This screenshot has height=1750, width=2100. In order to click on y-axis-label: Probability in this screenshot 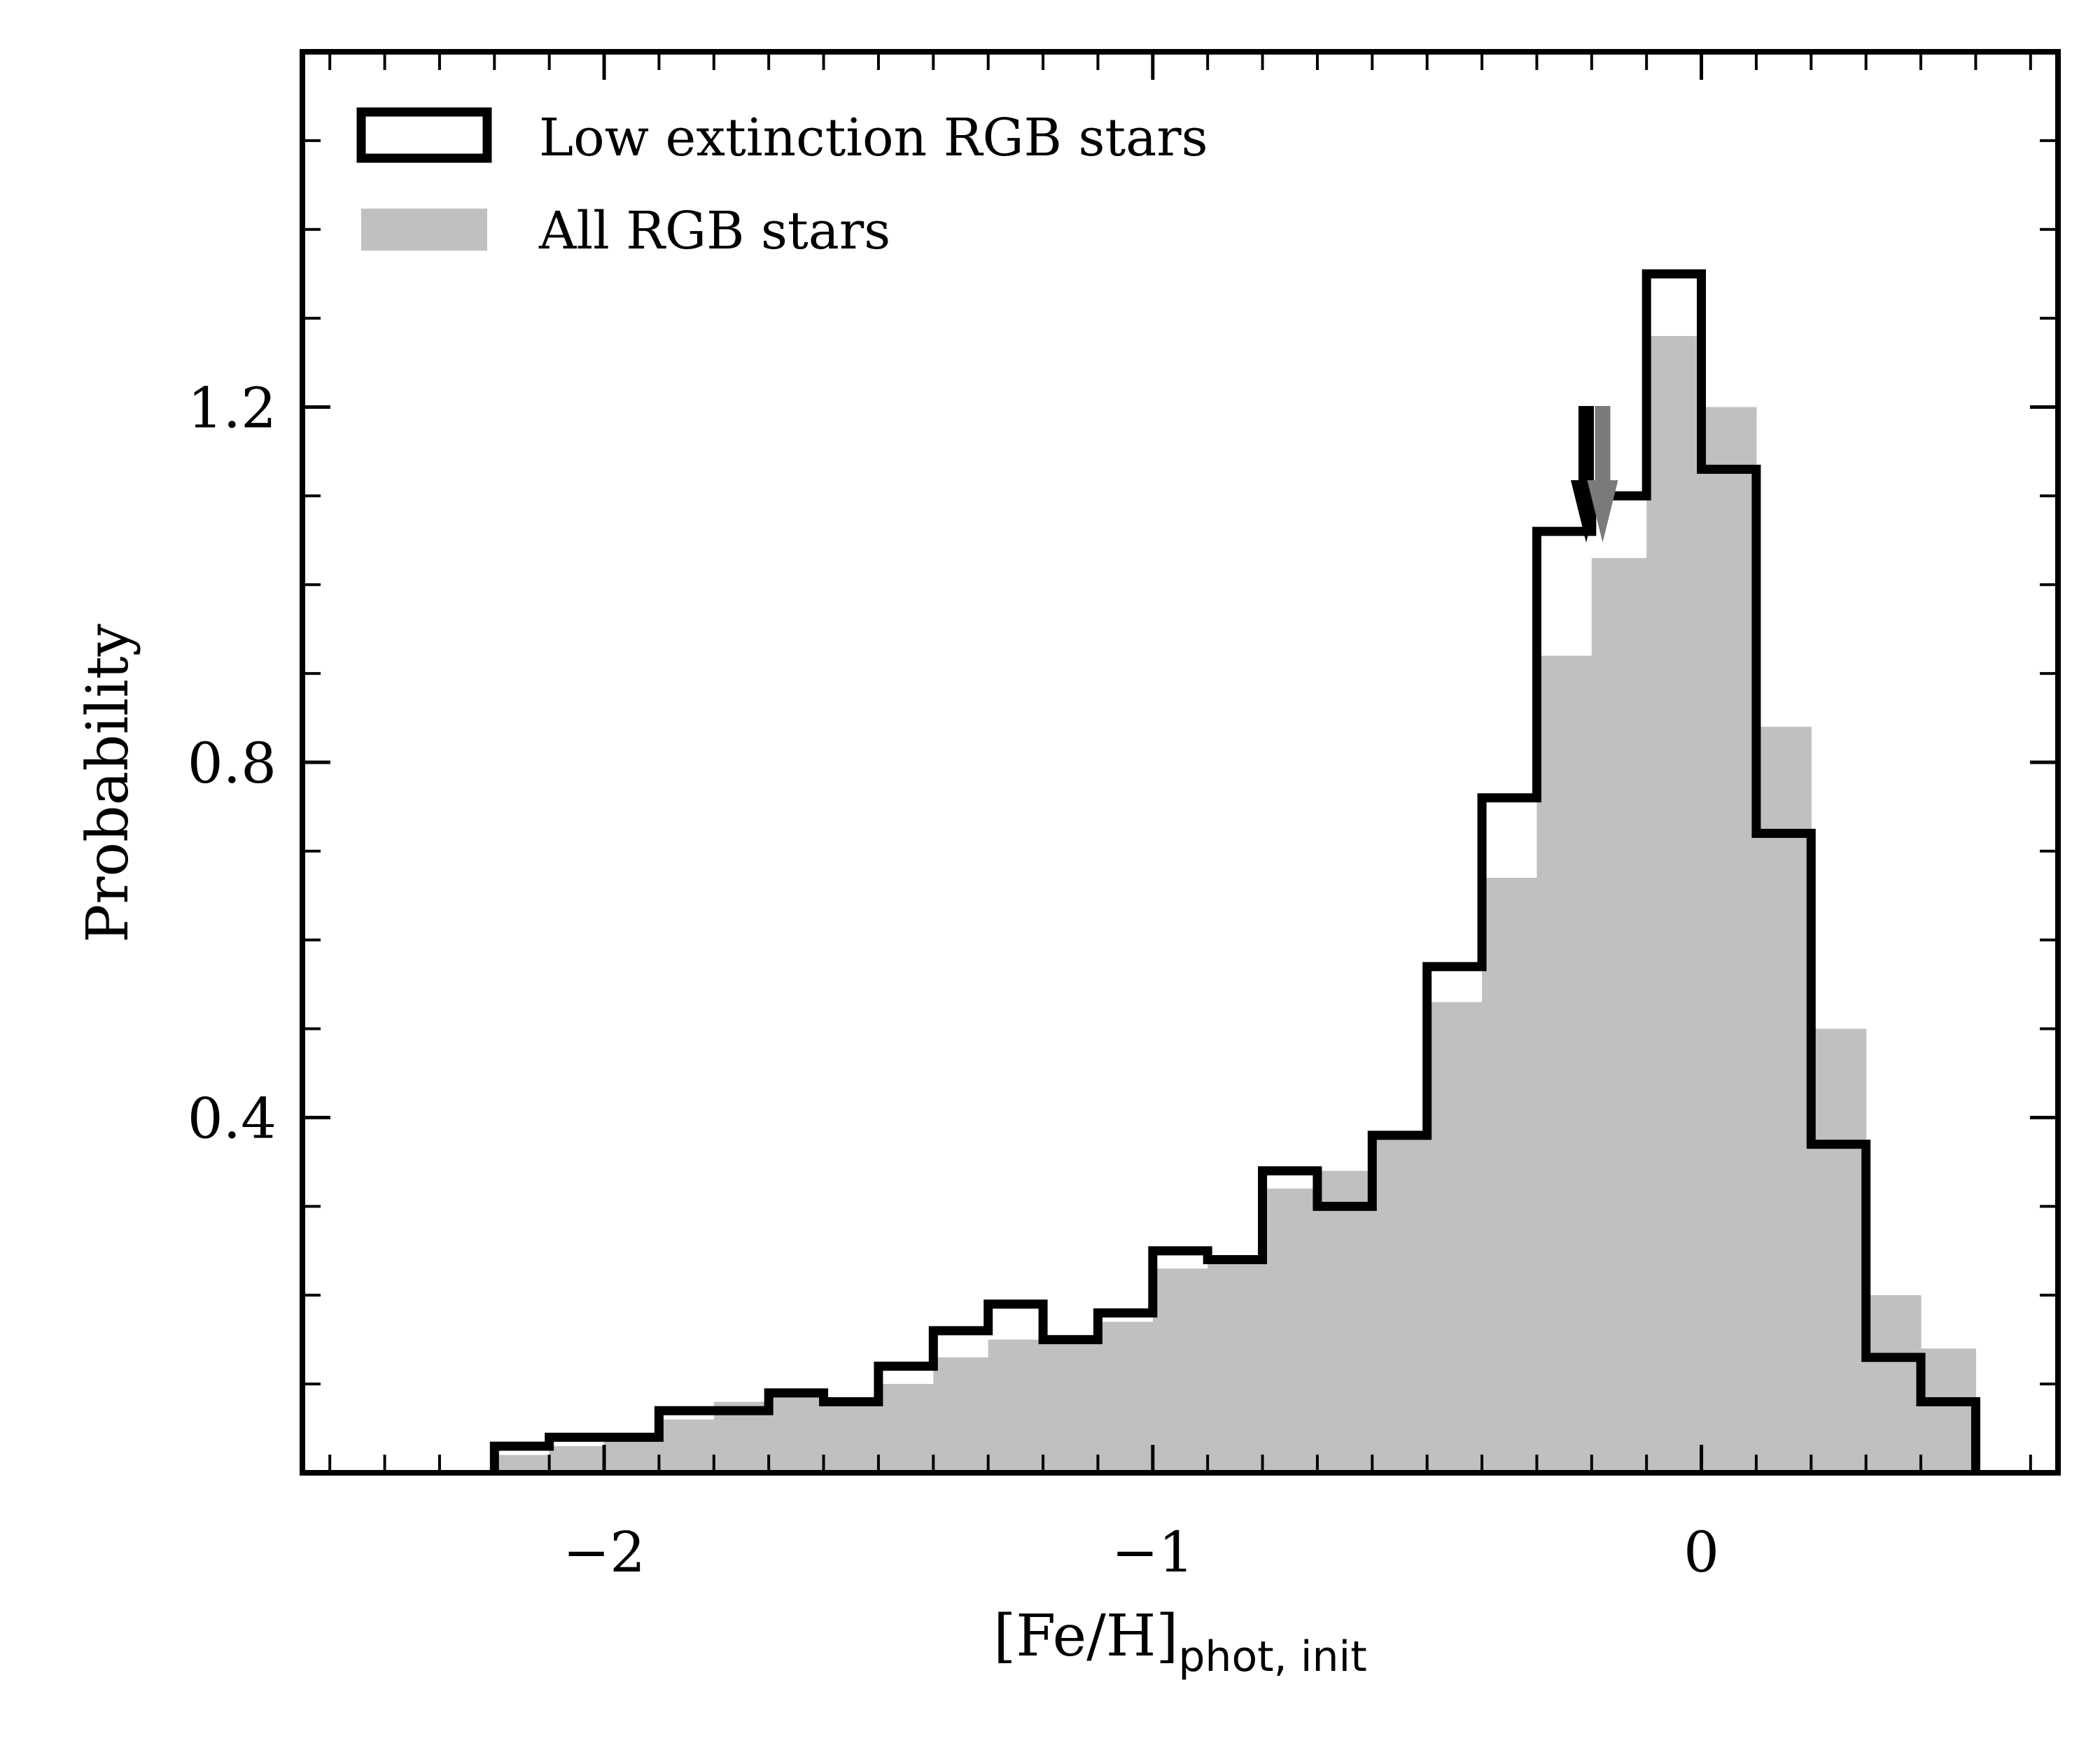, I will do `click(108, 783)`.